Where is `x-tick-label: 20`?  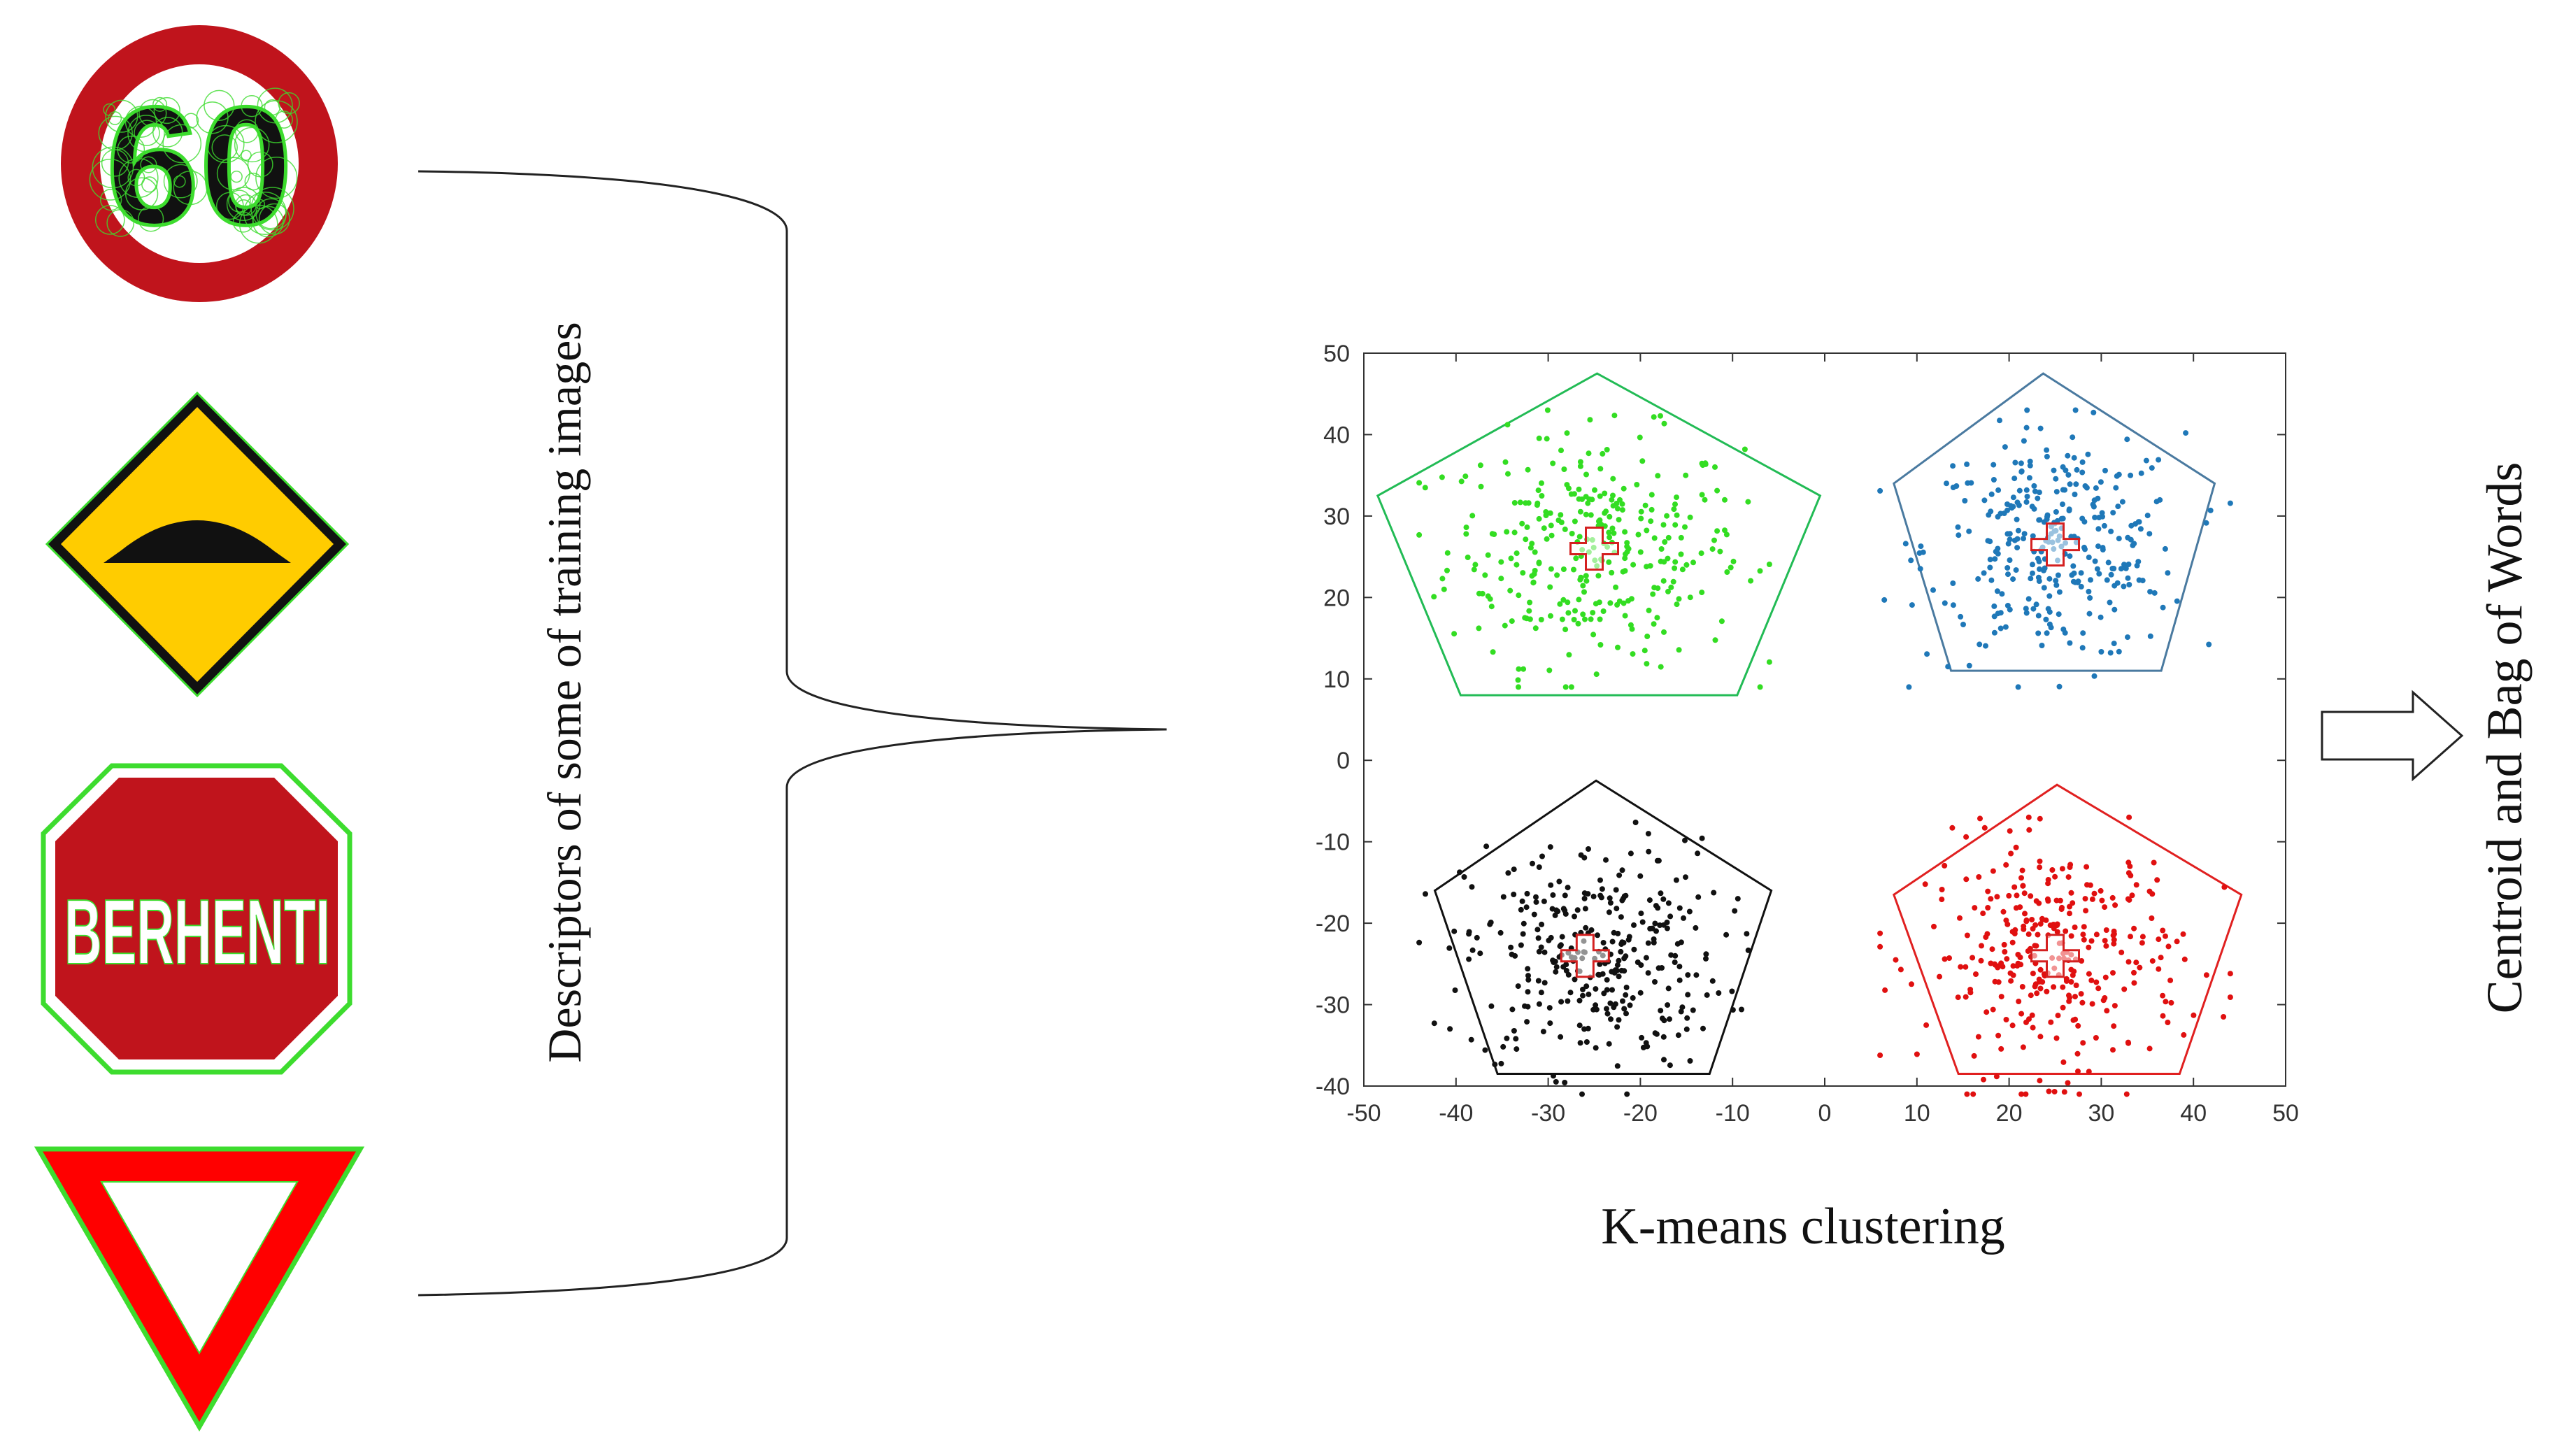
x-tick-label: 20 is located at coordinates (2009, 1113).